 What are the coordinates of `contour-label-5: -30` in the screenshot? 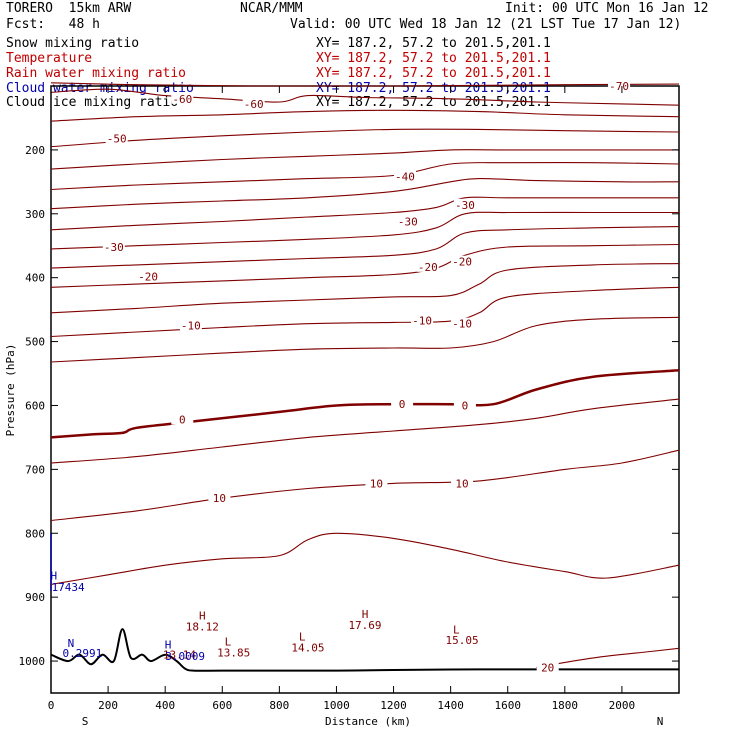 It's located at (114, 247).